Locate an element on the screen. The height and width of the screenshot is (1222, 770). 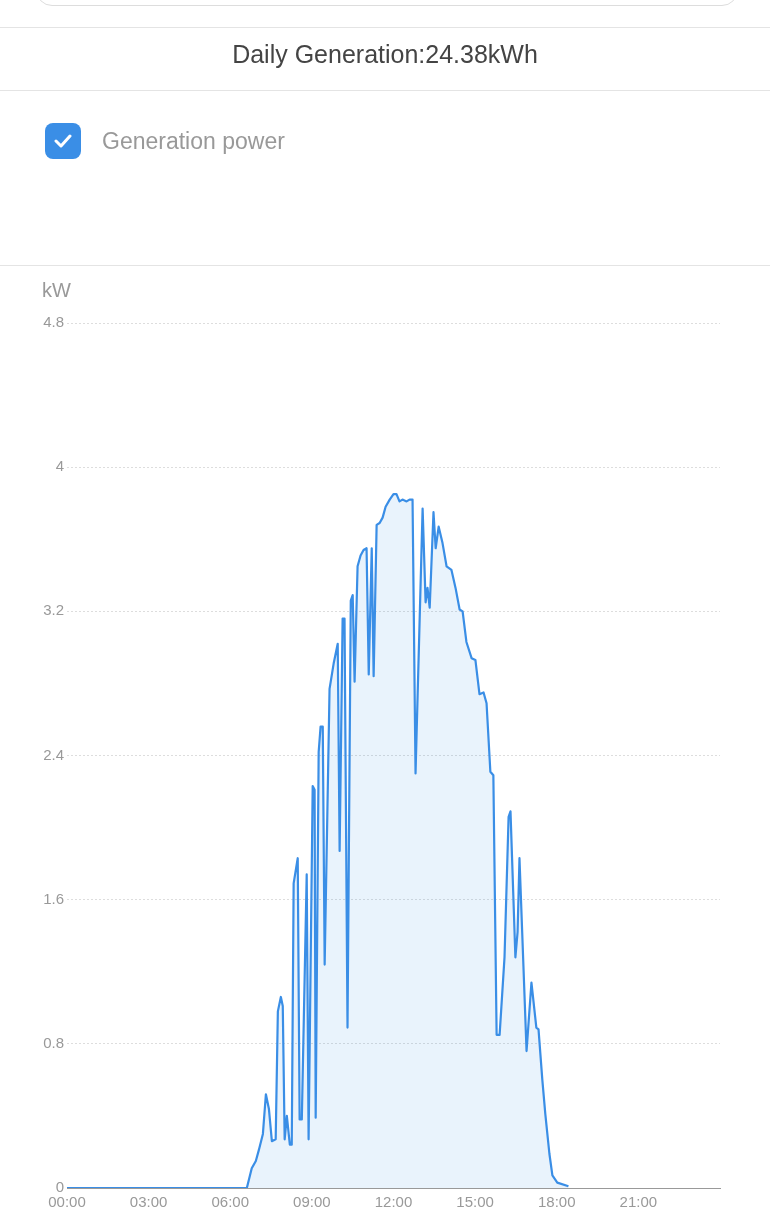
x-tick-label: 21:00 is located at coordinates (638, 1202).